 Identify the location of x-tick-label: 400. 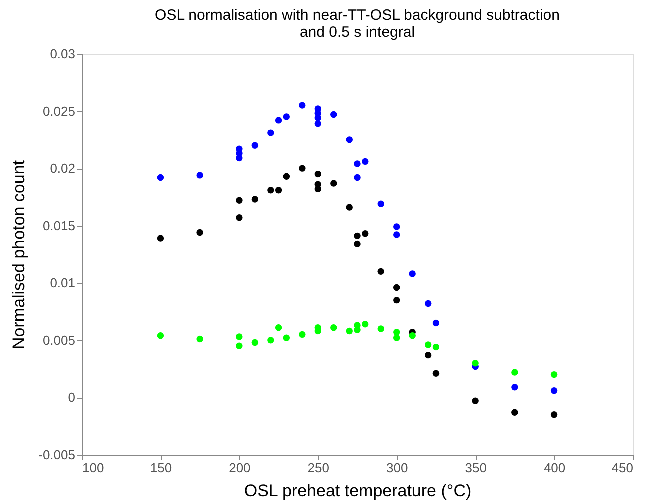
(555, 468).